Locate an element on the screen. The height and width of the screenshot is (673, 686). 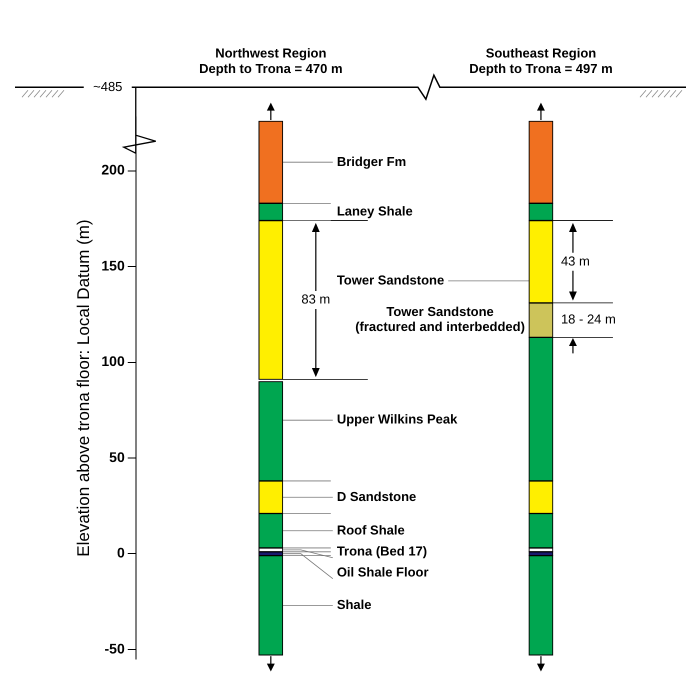
annotation: 83 m is located at coordinates (315, 299).